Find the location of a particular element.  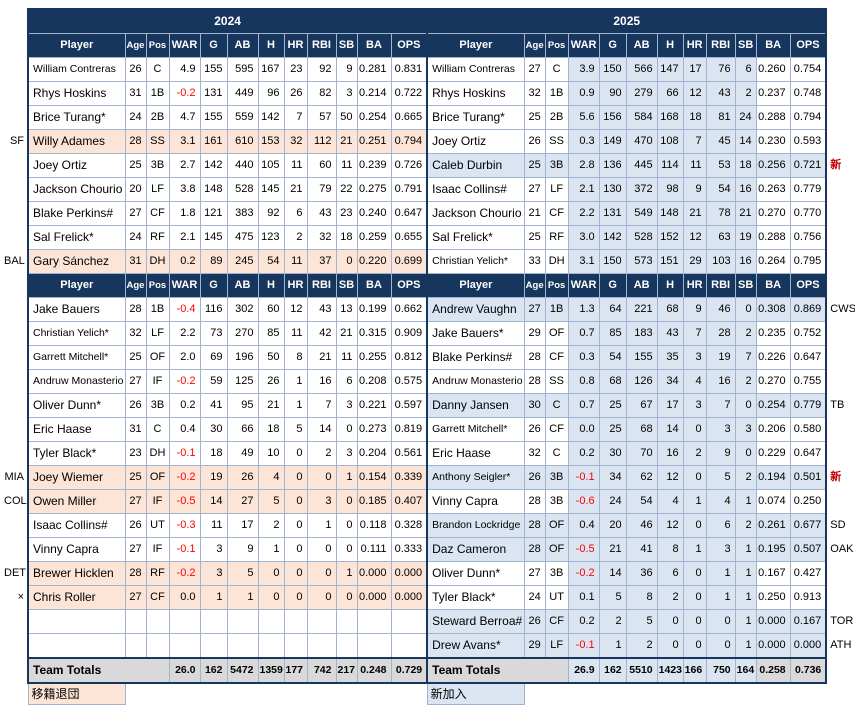

left-stat-hr is located at coordinates (295, 621).